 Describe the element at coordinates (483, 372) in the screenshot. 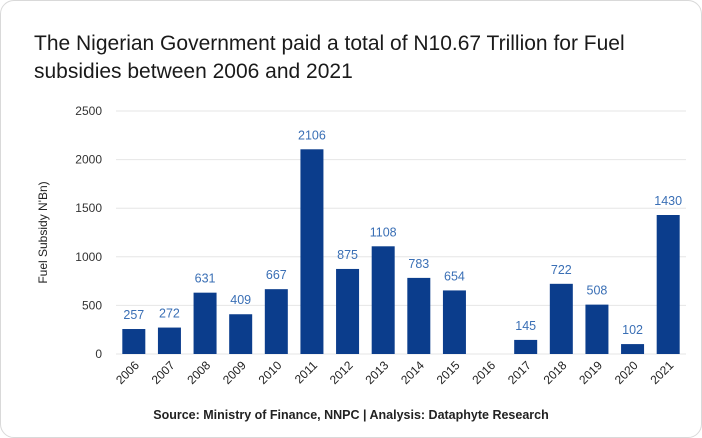

I see `x-tick-label: 2016` at that location.